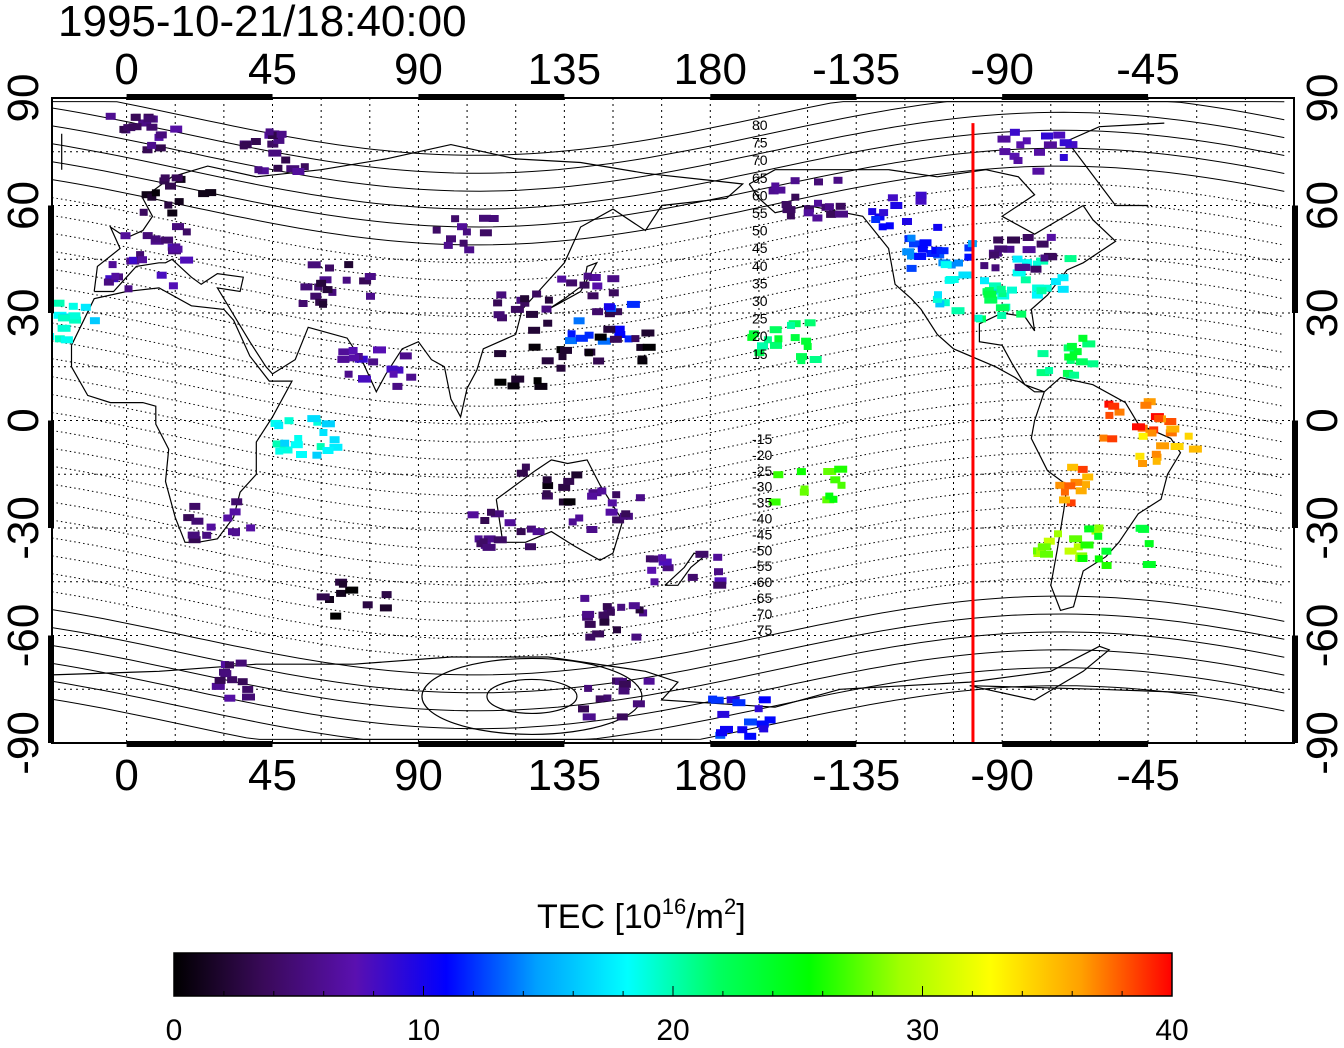  What do you see at coordinates (1148, 775) in the screenshot?
I see `lon-tick-label: -45` at bounding box center [1148, 775].